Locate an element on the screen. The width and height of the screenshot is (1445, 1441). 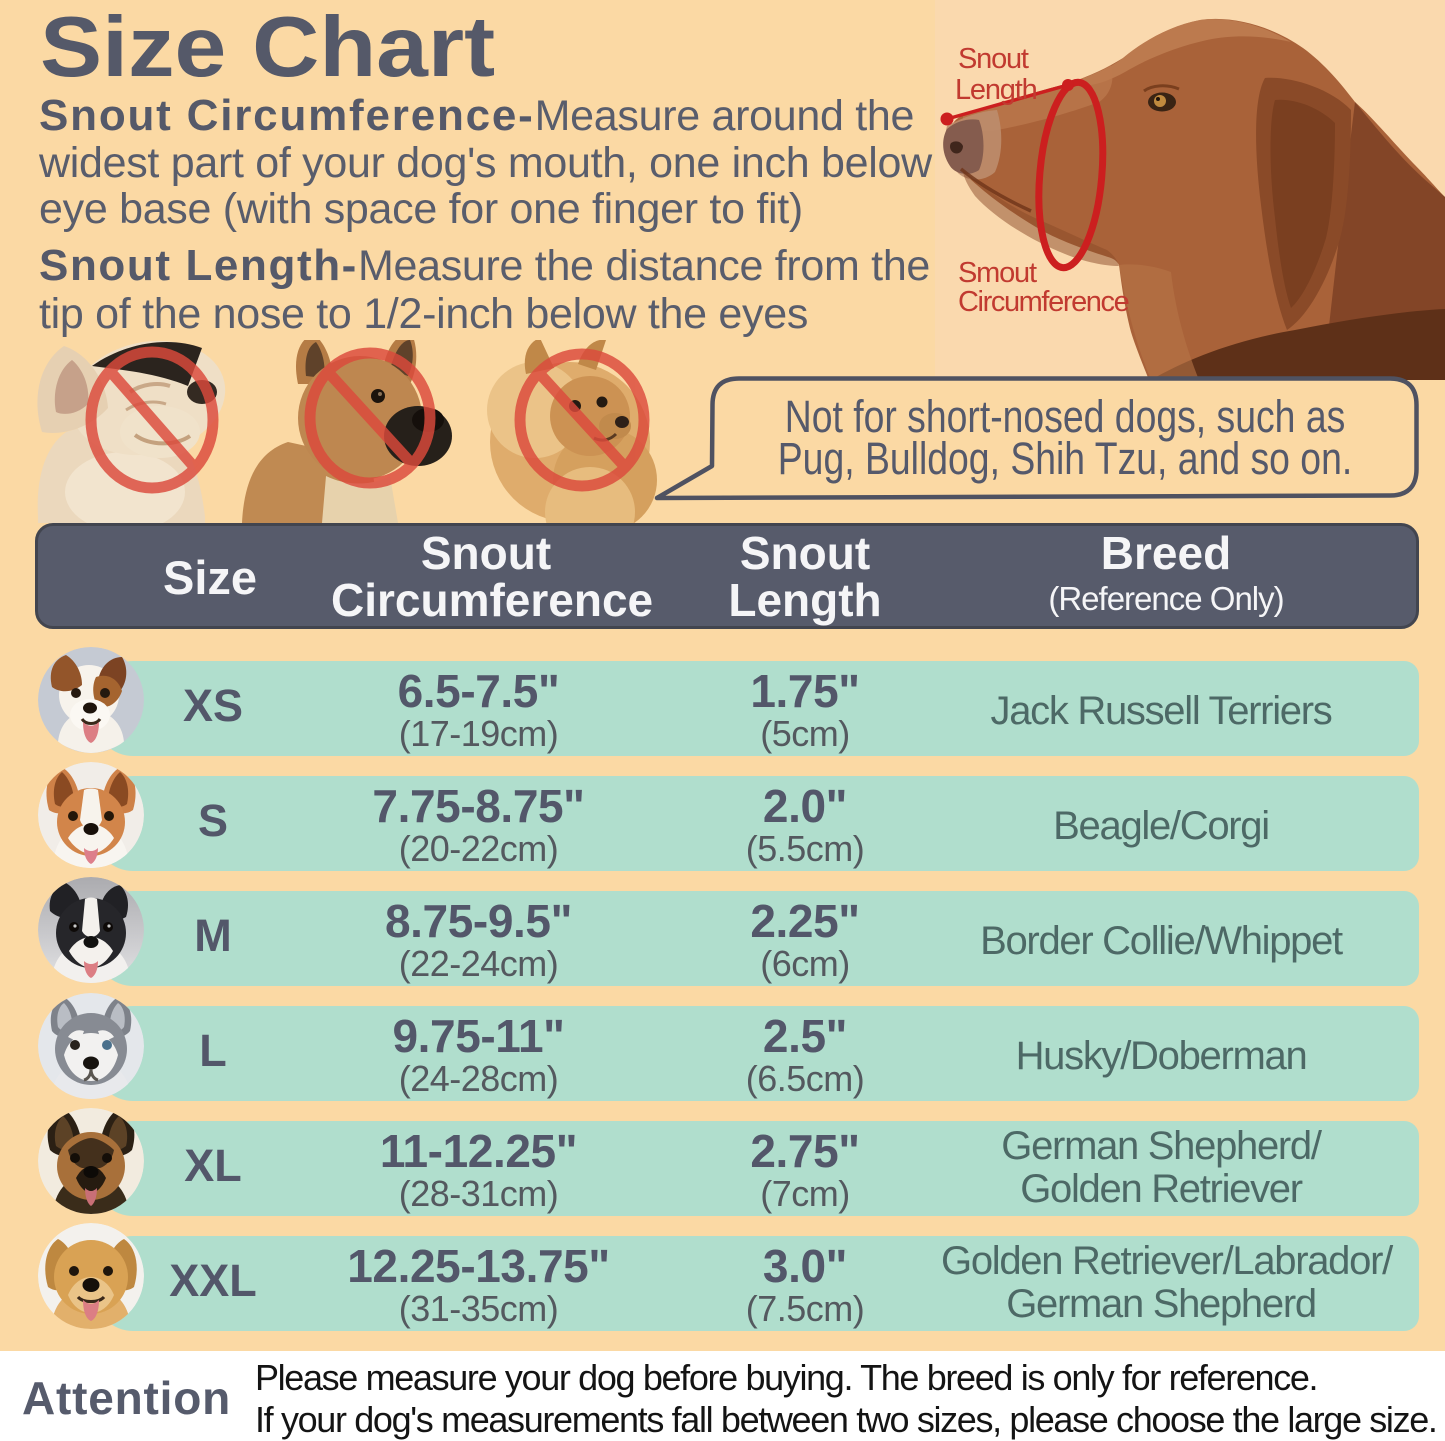
svg-text: Circumference is located at coordinates (1043, 302).